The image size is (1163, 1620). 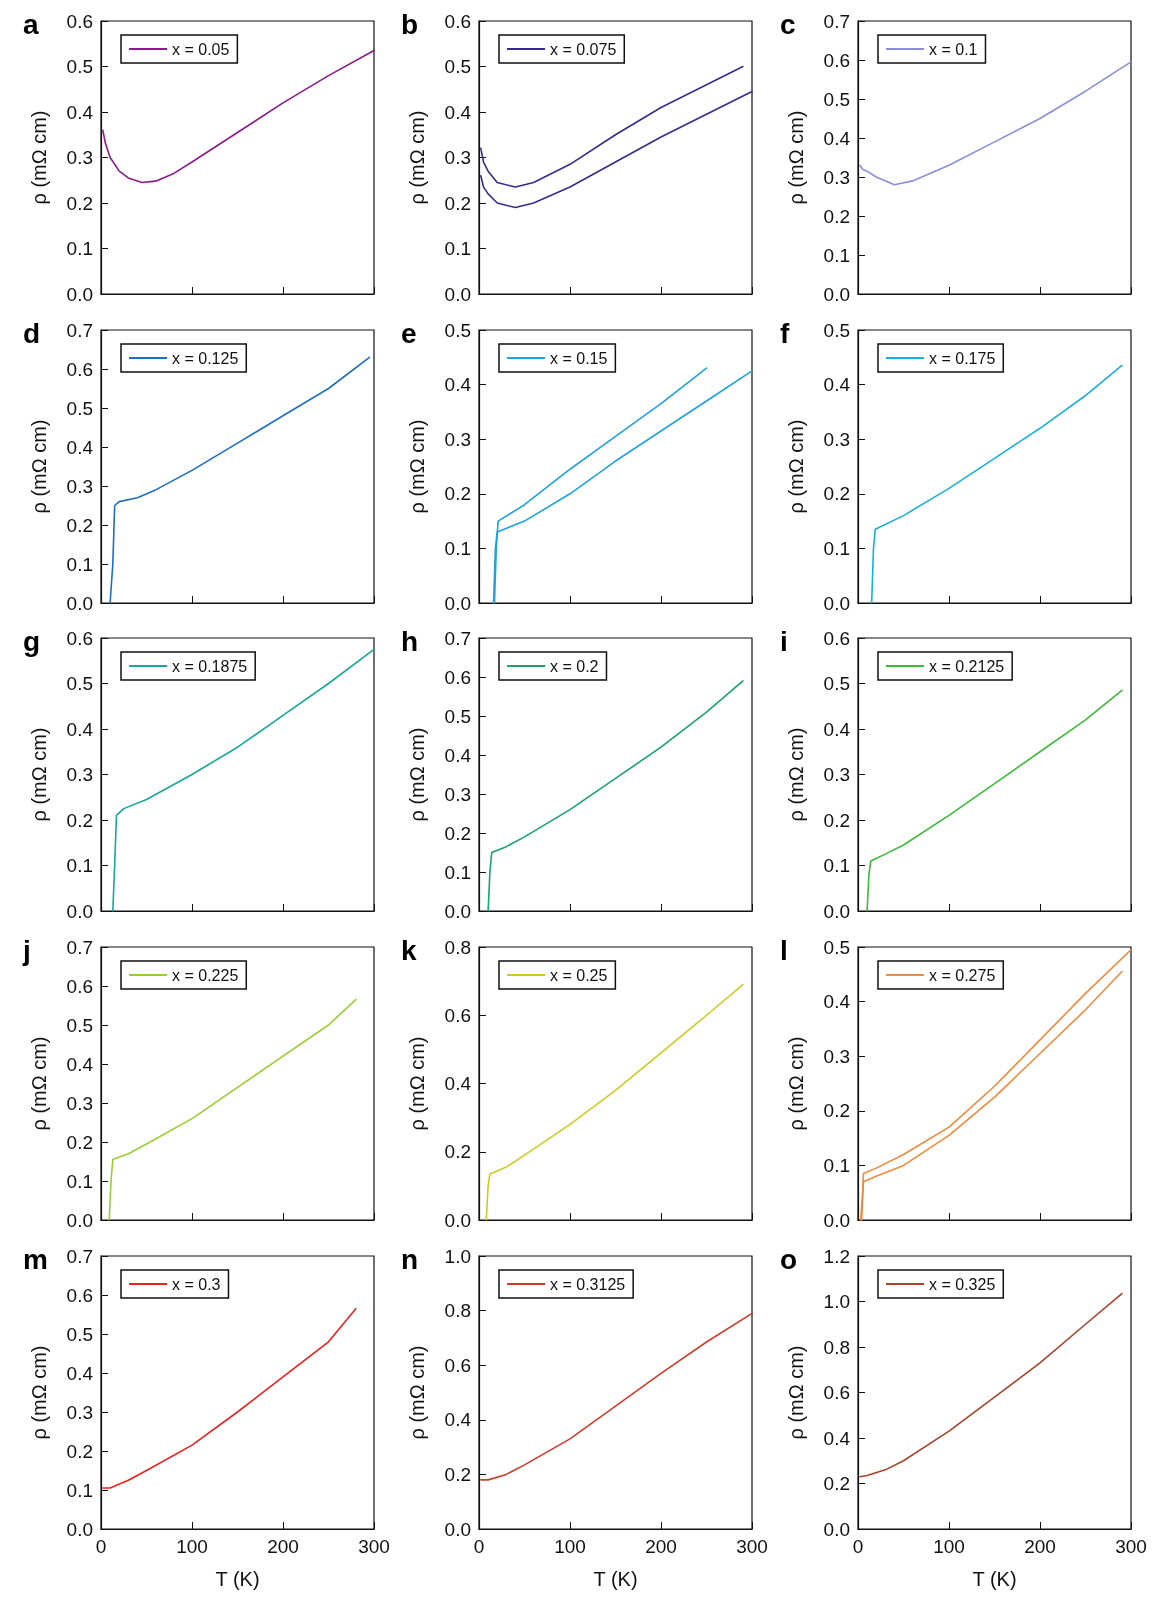 I want to click on chart-title: c, so click(x=788, y=24).